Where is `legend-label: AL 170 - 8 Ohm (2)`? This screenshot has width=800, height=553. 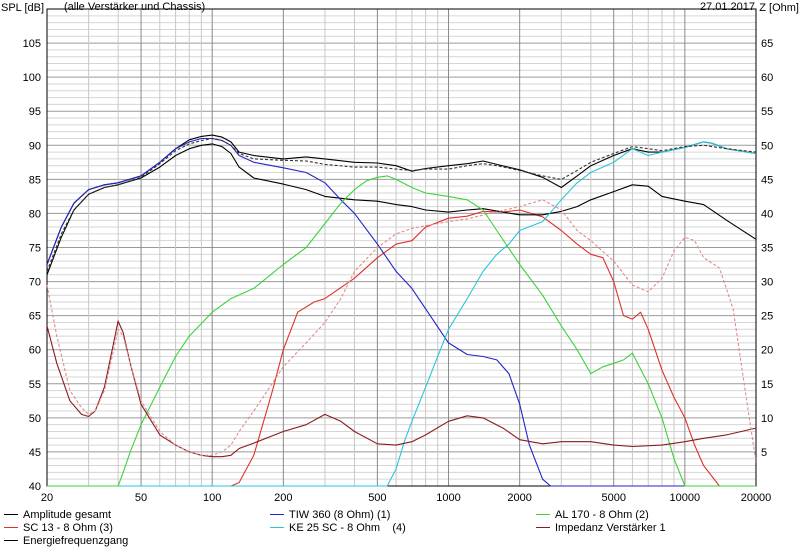
legend-label: AL 170 - 8 Ohm (2) is located at coordinates (602, 515).